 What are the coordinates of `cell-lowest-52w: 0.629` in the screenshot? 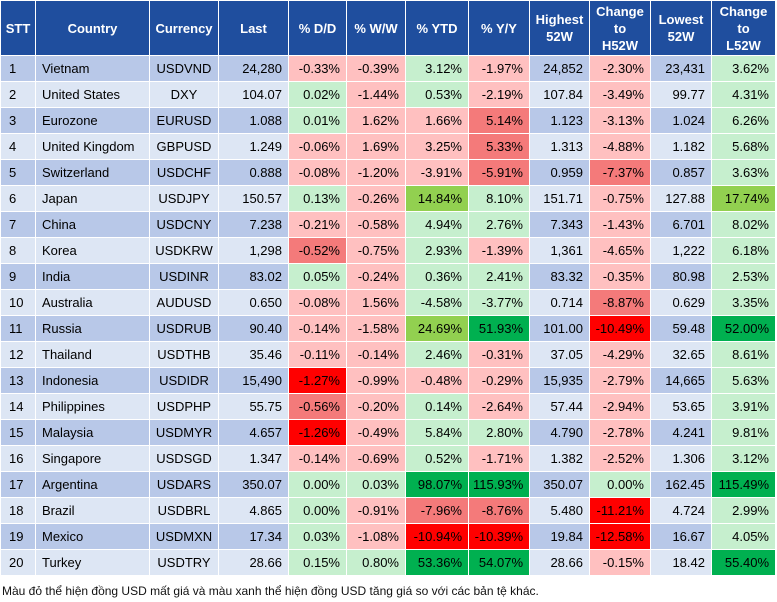 It's located at (681, 302).